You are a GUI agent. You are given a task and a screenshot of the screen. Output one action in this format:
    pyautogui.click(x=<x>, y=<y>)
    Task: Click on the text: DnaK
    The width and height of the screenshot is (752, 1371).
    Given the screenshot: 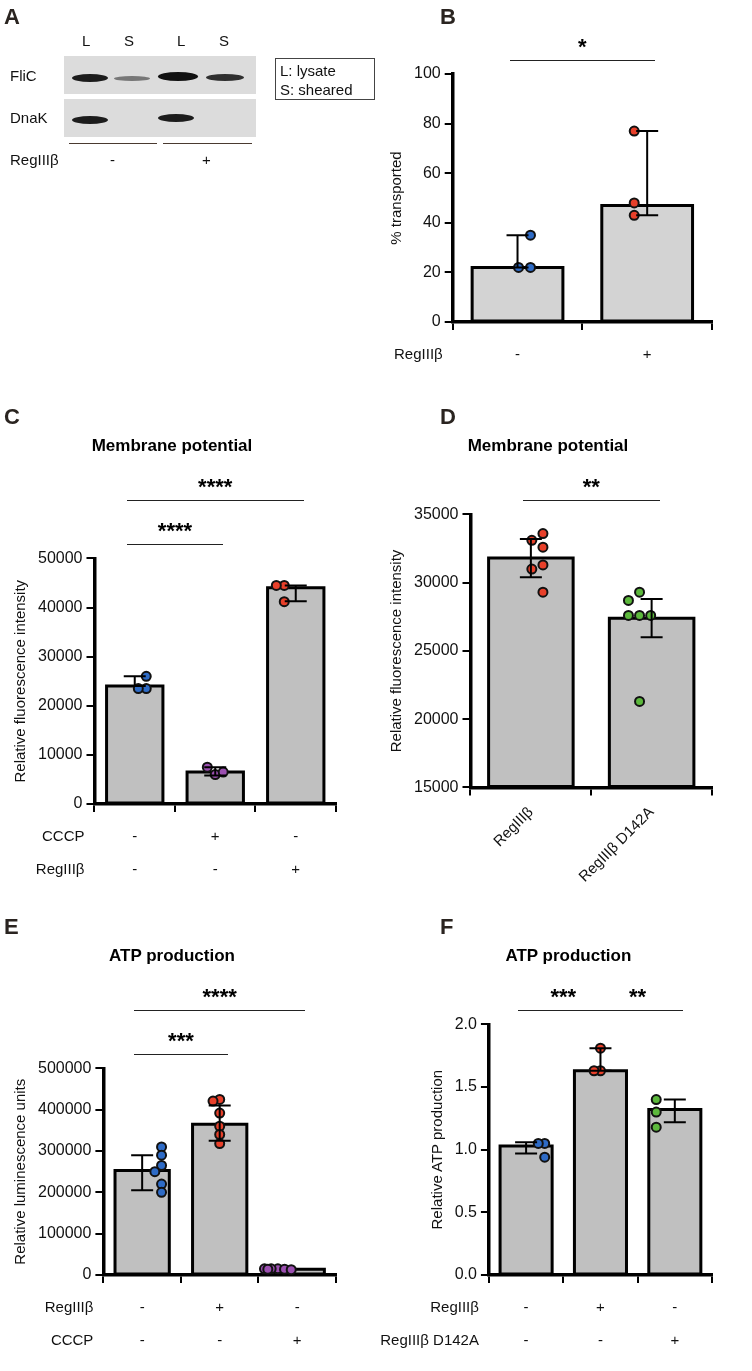 What is the action you would take?
    pyautogui.click(x=29, y=117)
    